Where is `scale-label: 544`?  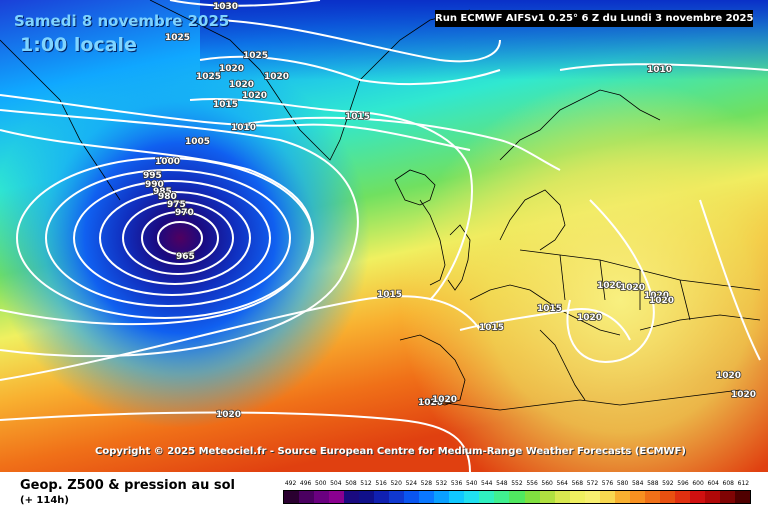
scale-label: 544 is located at coordinates (487, 483).